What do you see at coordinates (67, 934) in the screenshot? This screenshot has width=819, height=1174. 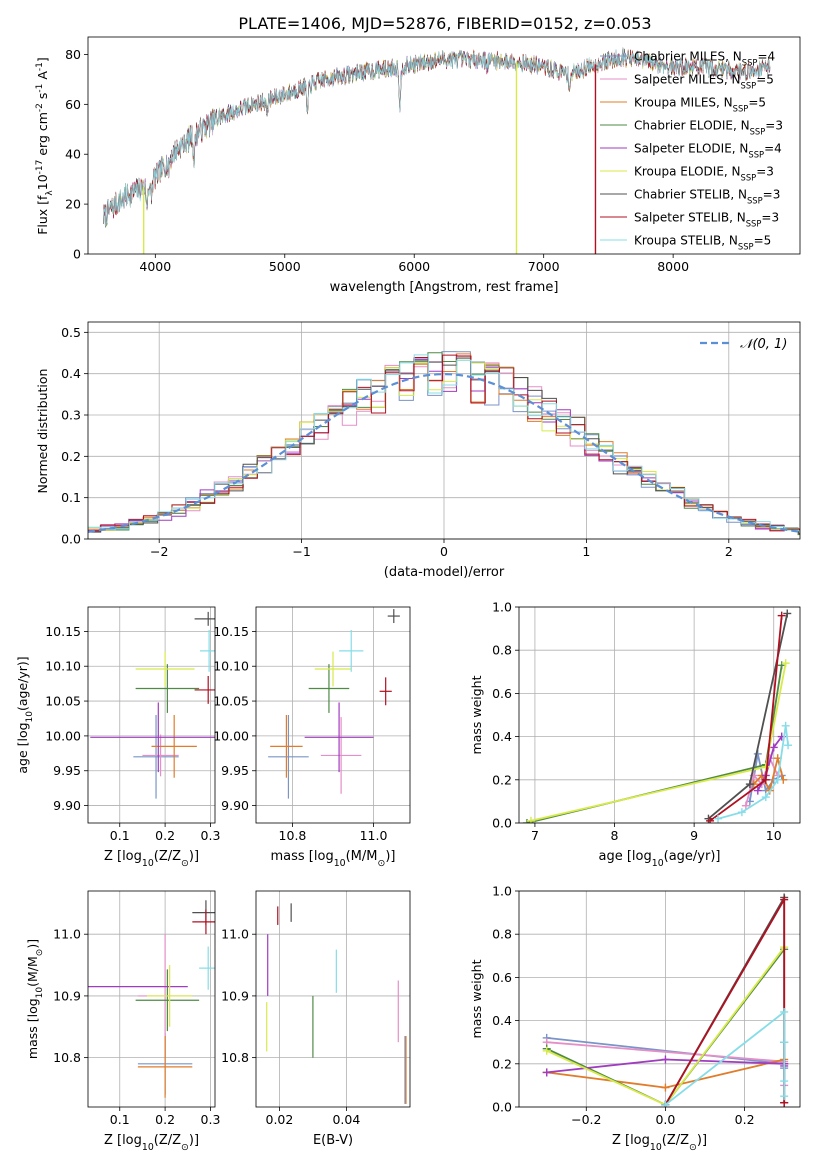 I see `mass_vs_Z-ytick-label: 11.0` at bounding box center [67, 934].